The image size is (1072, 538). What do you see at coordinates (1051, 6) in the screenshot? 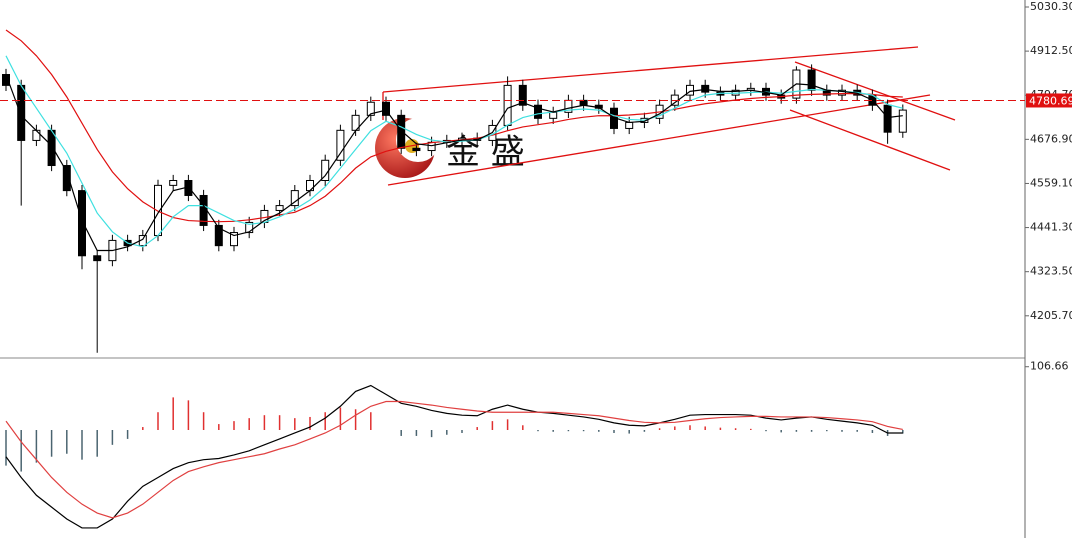
I see `y-tick-label: 5030.30` at bounding box center [1051, 6].